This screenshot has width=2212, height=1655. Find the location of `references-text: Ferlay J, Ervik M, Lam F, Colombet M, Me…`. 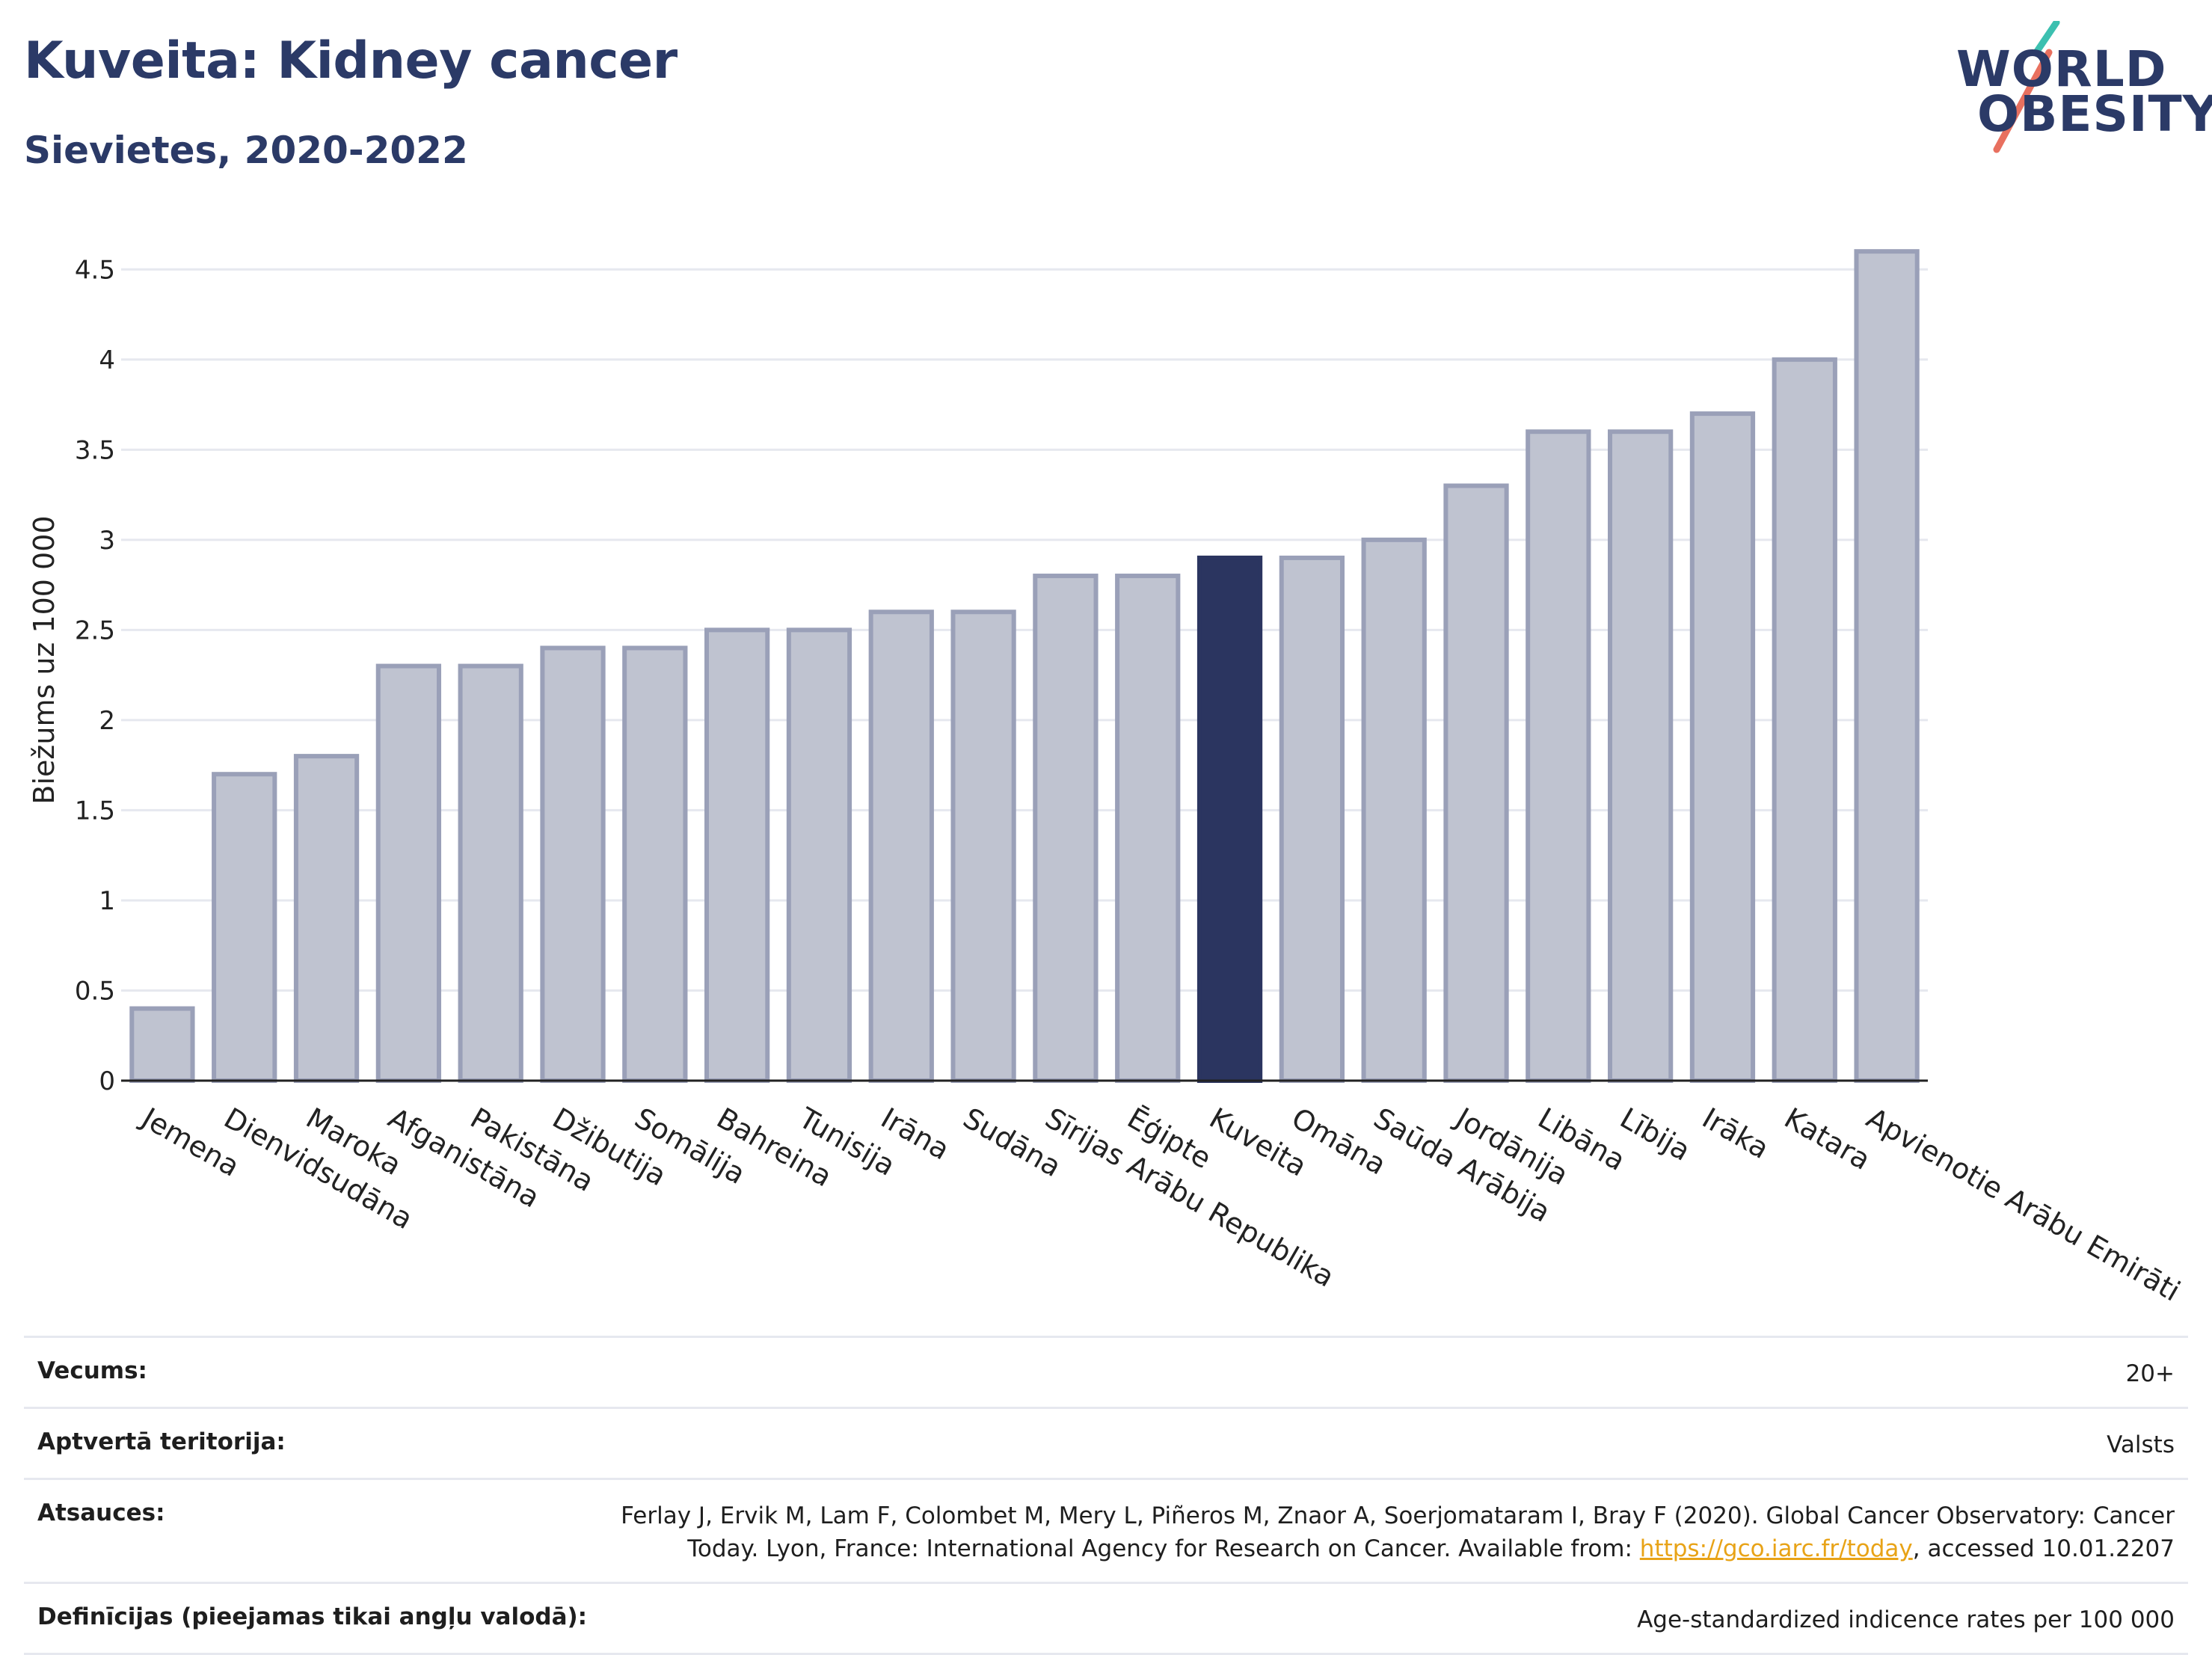

references-text: Ferlay J, Ervik M, Lam F, Colombet M, Me… is located at coordinates (1398, 1532).